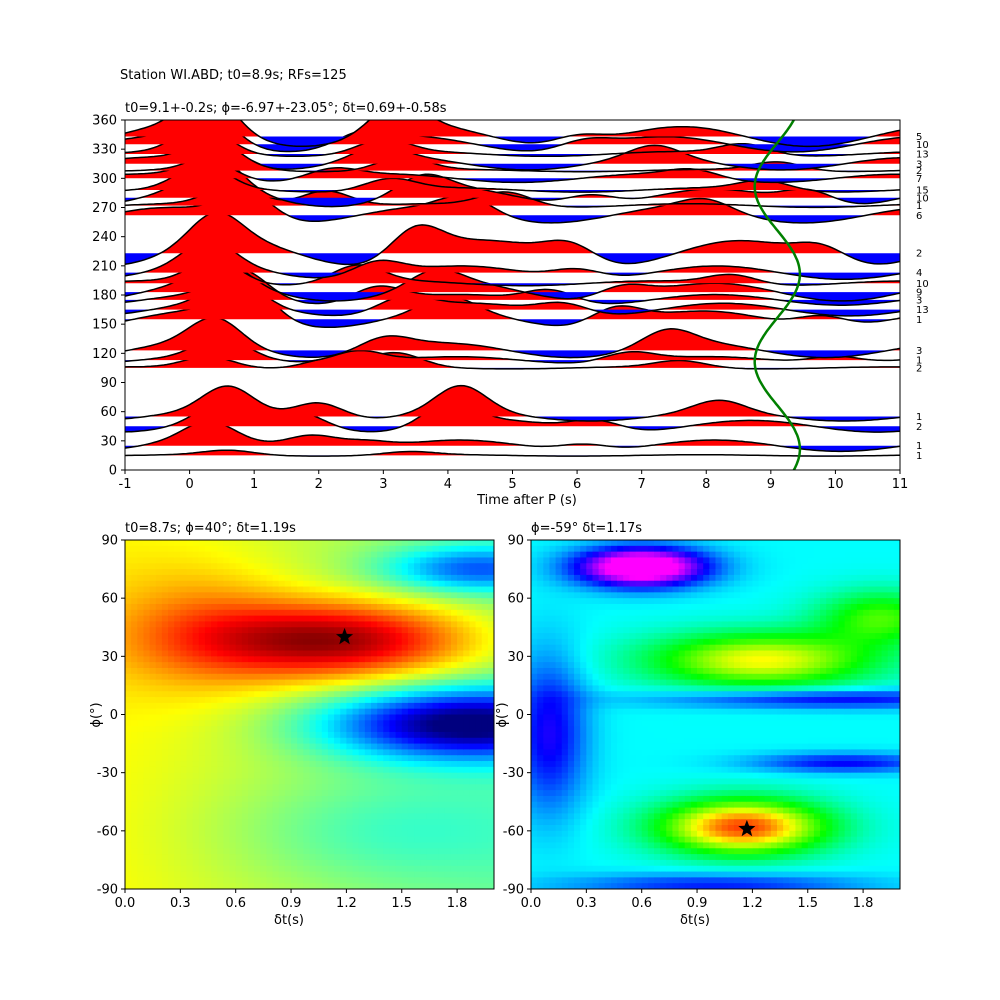  What do you see at coordinates (586, 528) in the screenshot?
I see `energy-right-title: ϕ=-59° δt=1.17s` at bounding box center [586, 528].